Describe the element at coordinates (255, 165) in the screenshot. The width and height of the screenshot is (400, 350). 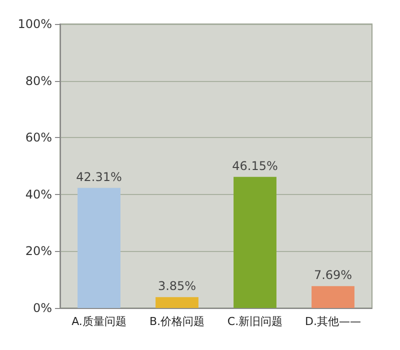
I see `data-label: 46.15%` at that location.